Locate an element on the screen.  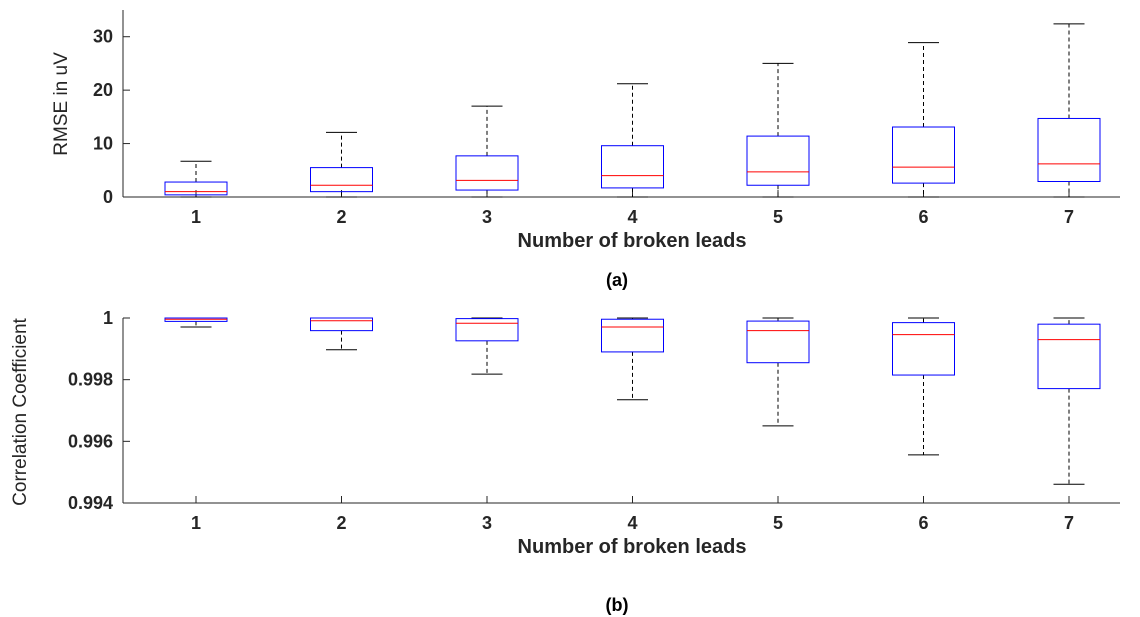
y-tick-label: 10 is located at coordinates (103, 144).